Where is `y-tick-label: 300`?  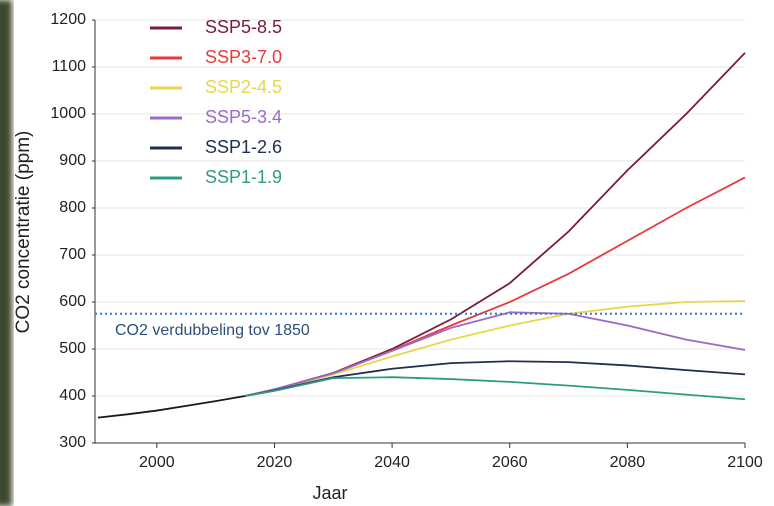
y-tick-label: 300 is located at coordinates (72, 442).